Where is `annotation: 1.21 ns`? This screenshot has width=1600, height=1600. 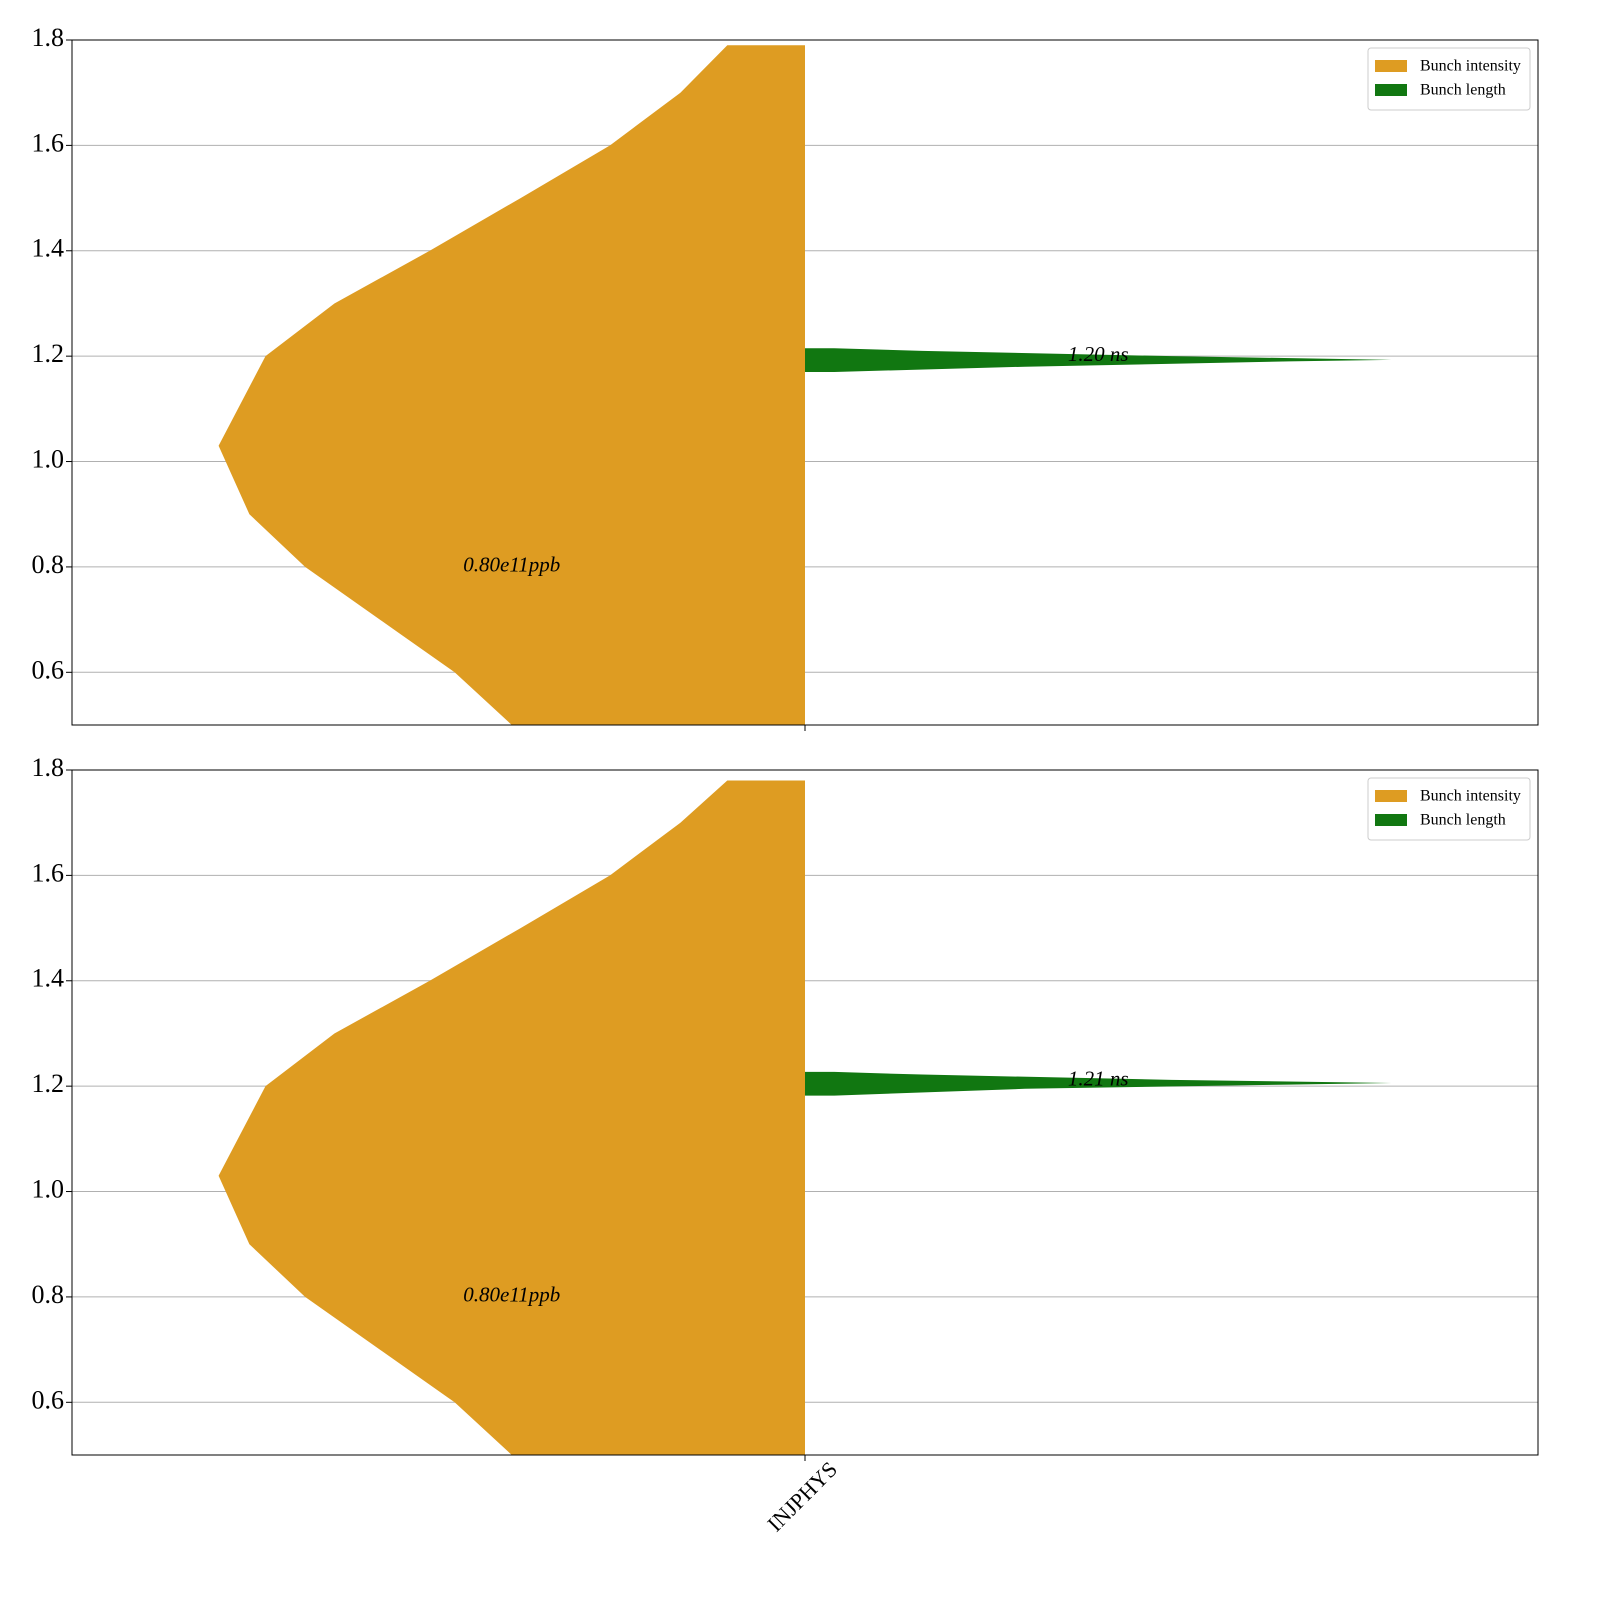
annotation: 1.21 ns is located at coordinates (1098, 1079).